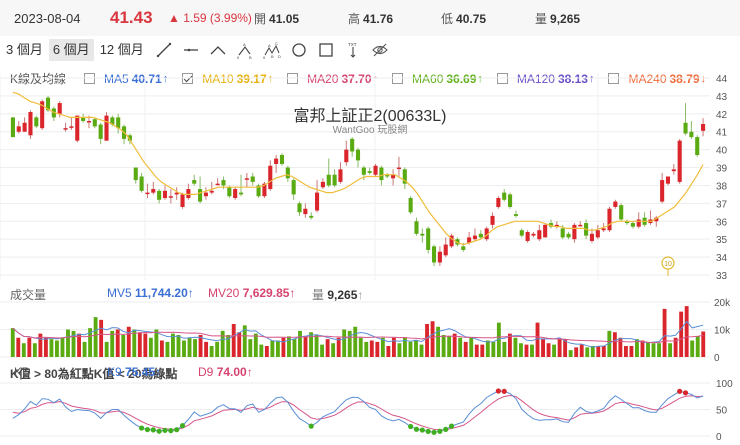 Image resolution: width=740 pixels, height=445 pixels. Describe the element at coordinates (218, 50) in the screenshot. I see `angle-tool-icon` at that location.